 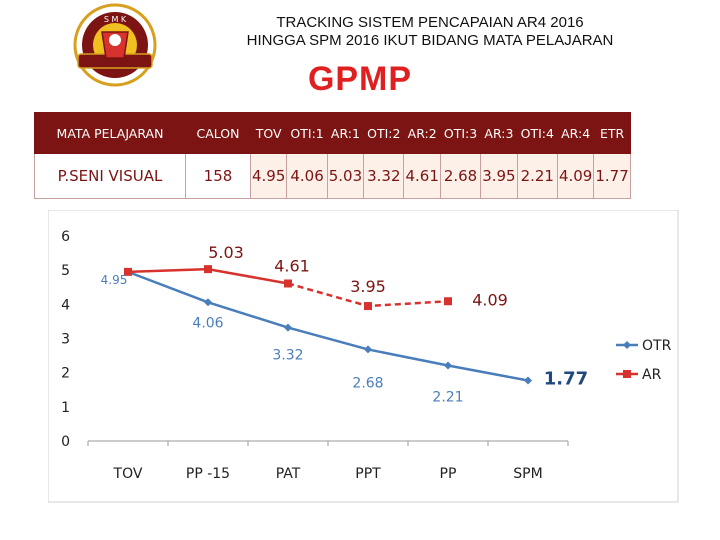 I want to click on otr-data-label: 2.68, so click(x=367, y=383).